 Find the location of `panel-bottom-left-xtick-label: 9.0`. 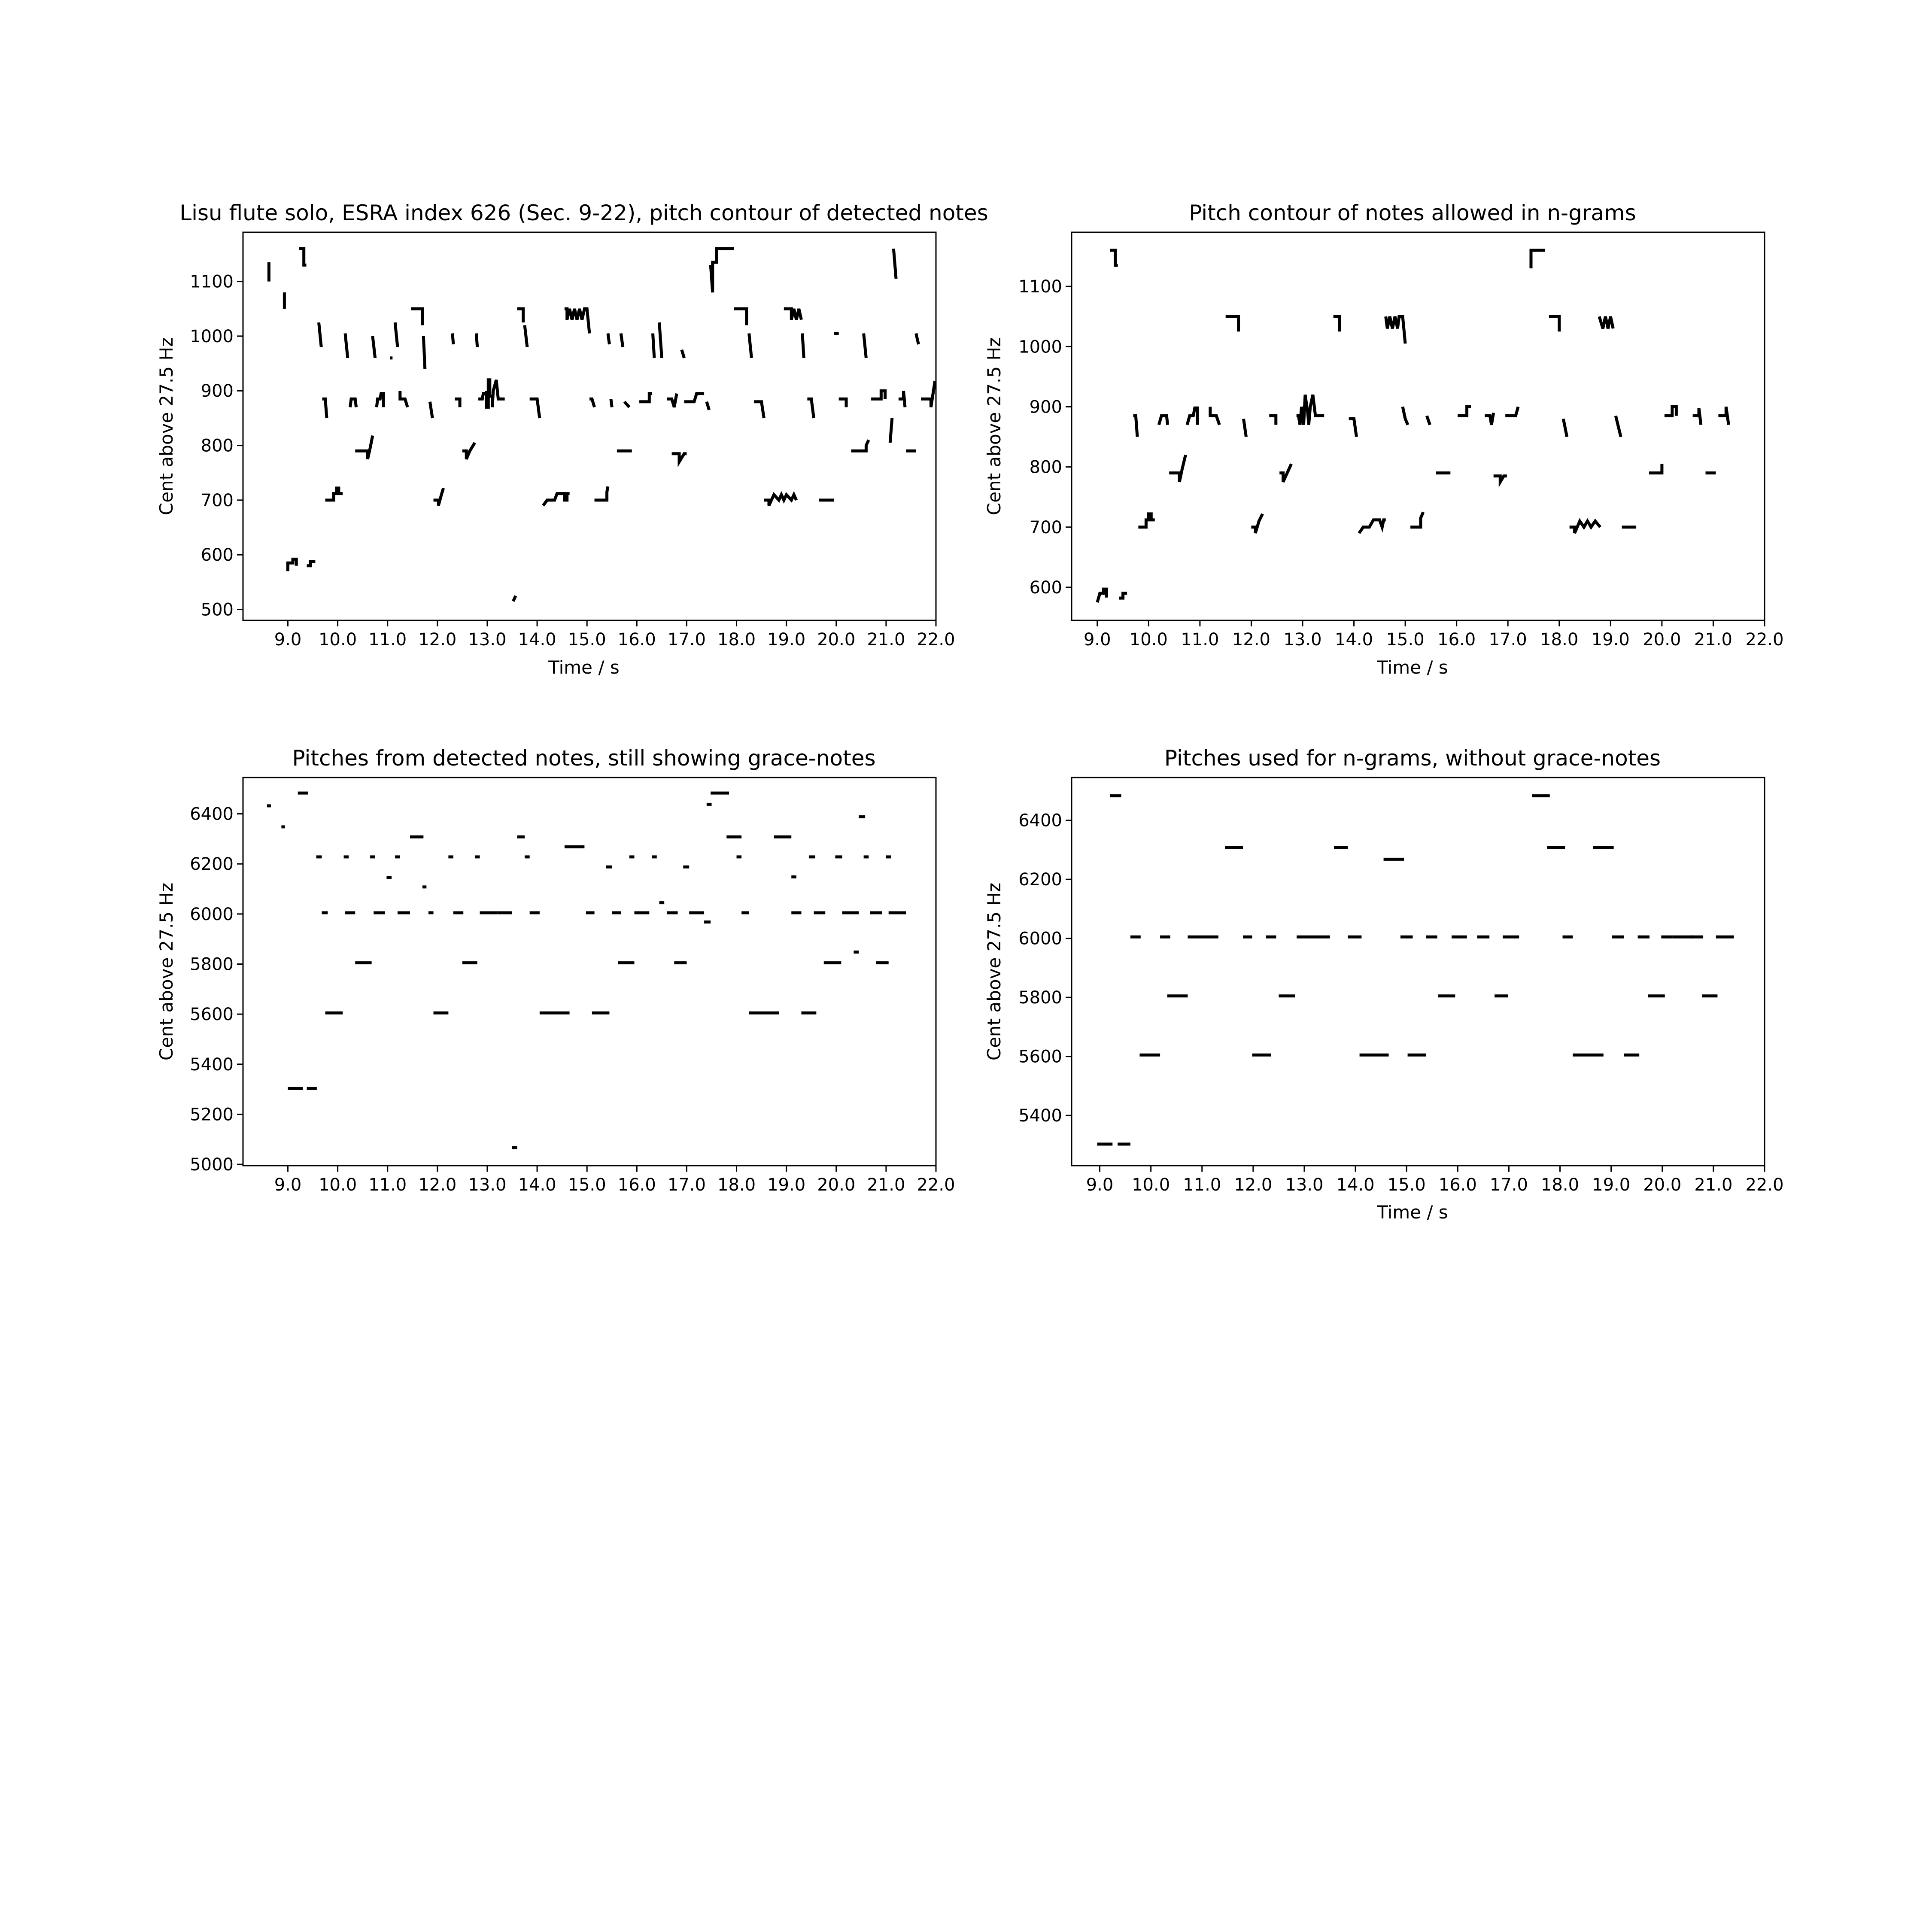

panel-bottom-left-xtick-label: 9.0 is located at coordinates (288, 1185).